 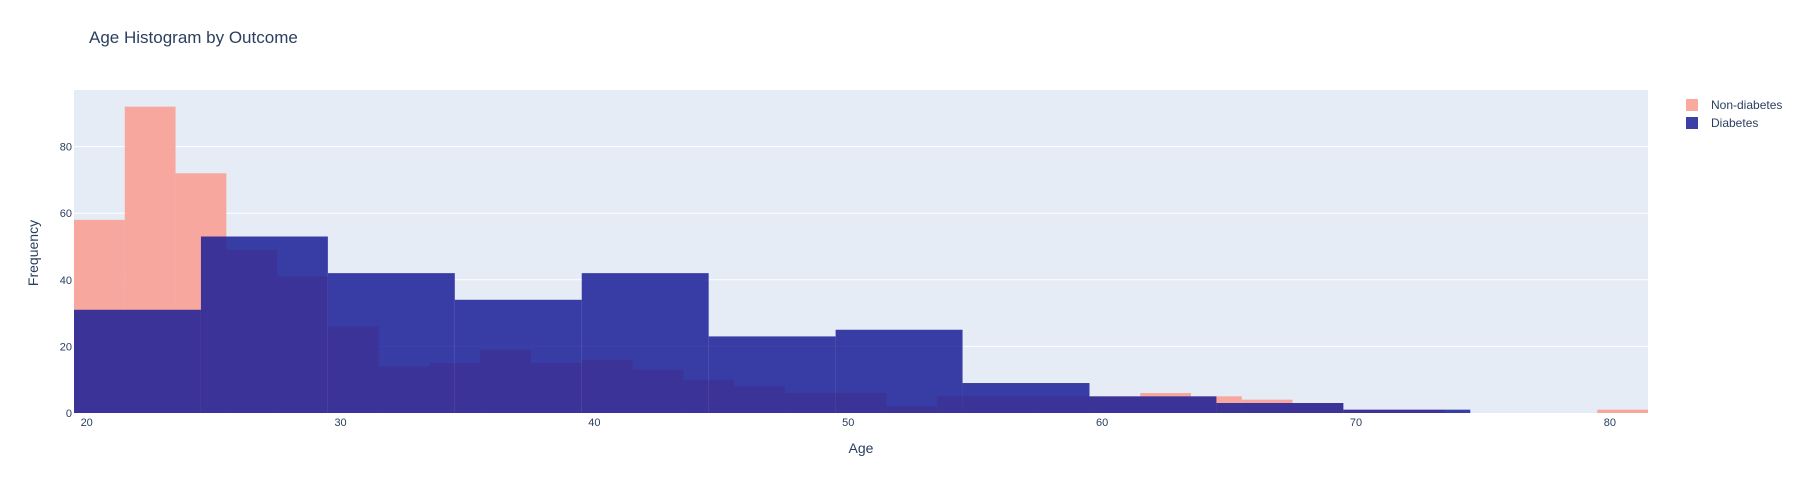 What do you see at coordinates (66, 347) in the screenshot?
I see `y-tick-label: 20` at bounding box center [66, 347].